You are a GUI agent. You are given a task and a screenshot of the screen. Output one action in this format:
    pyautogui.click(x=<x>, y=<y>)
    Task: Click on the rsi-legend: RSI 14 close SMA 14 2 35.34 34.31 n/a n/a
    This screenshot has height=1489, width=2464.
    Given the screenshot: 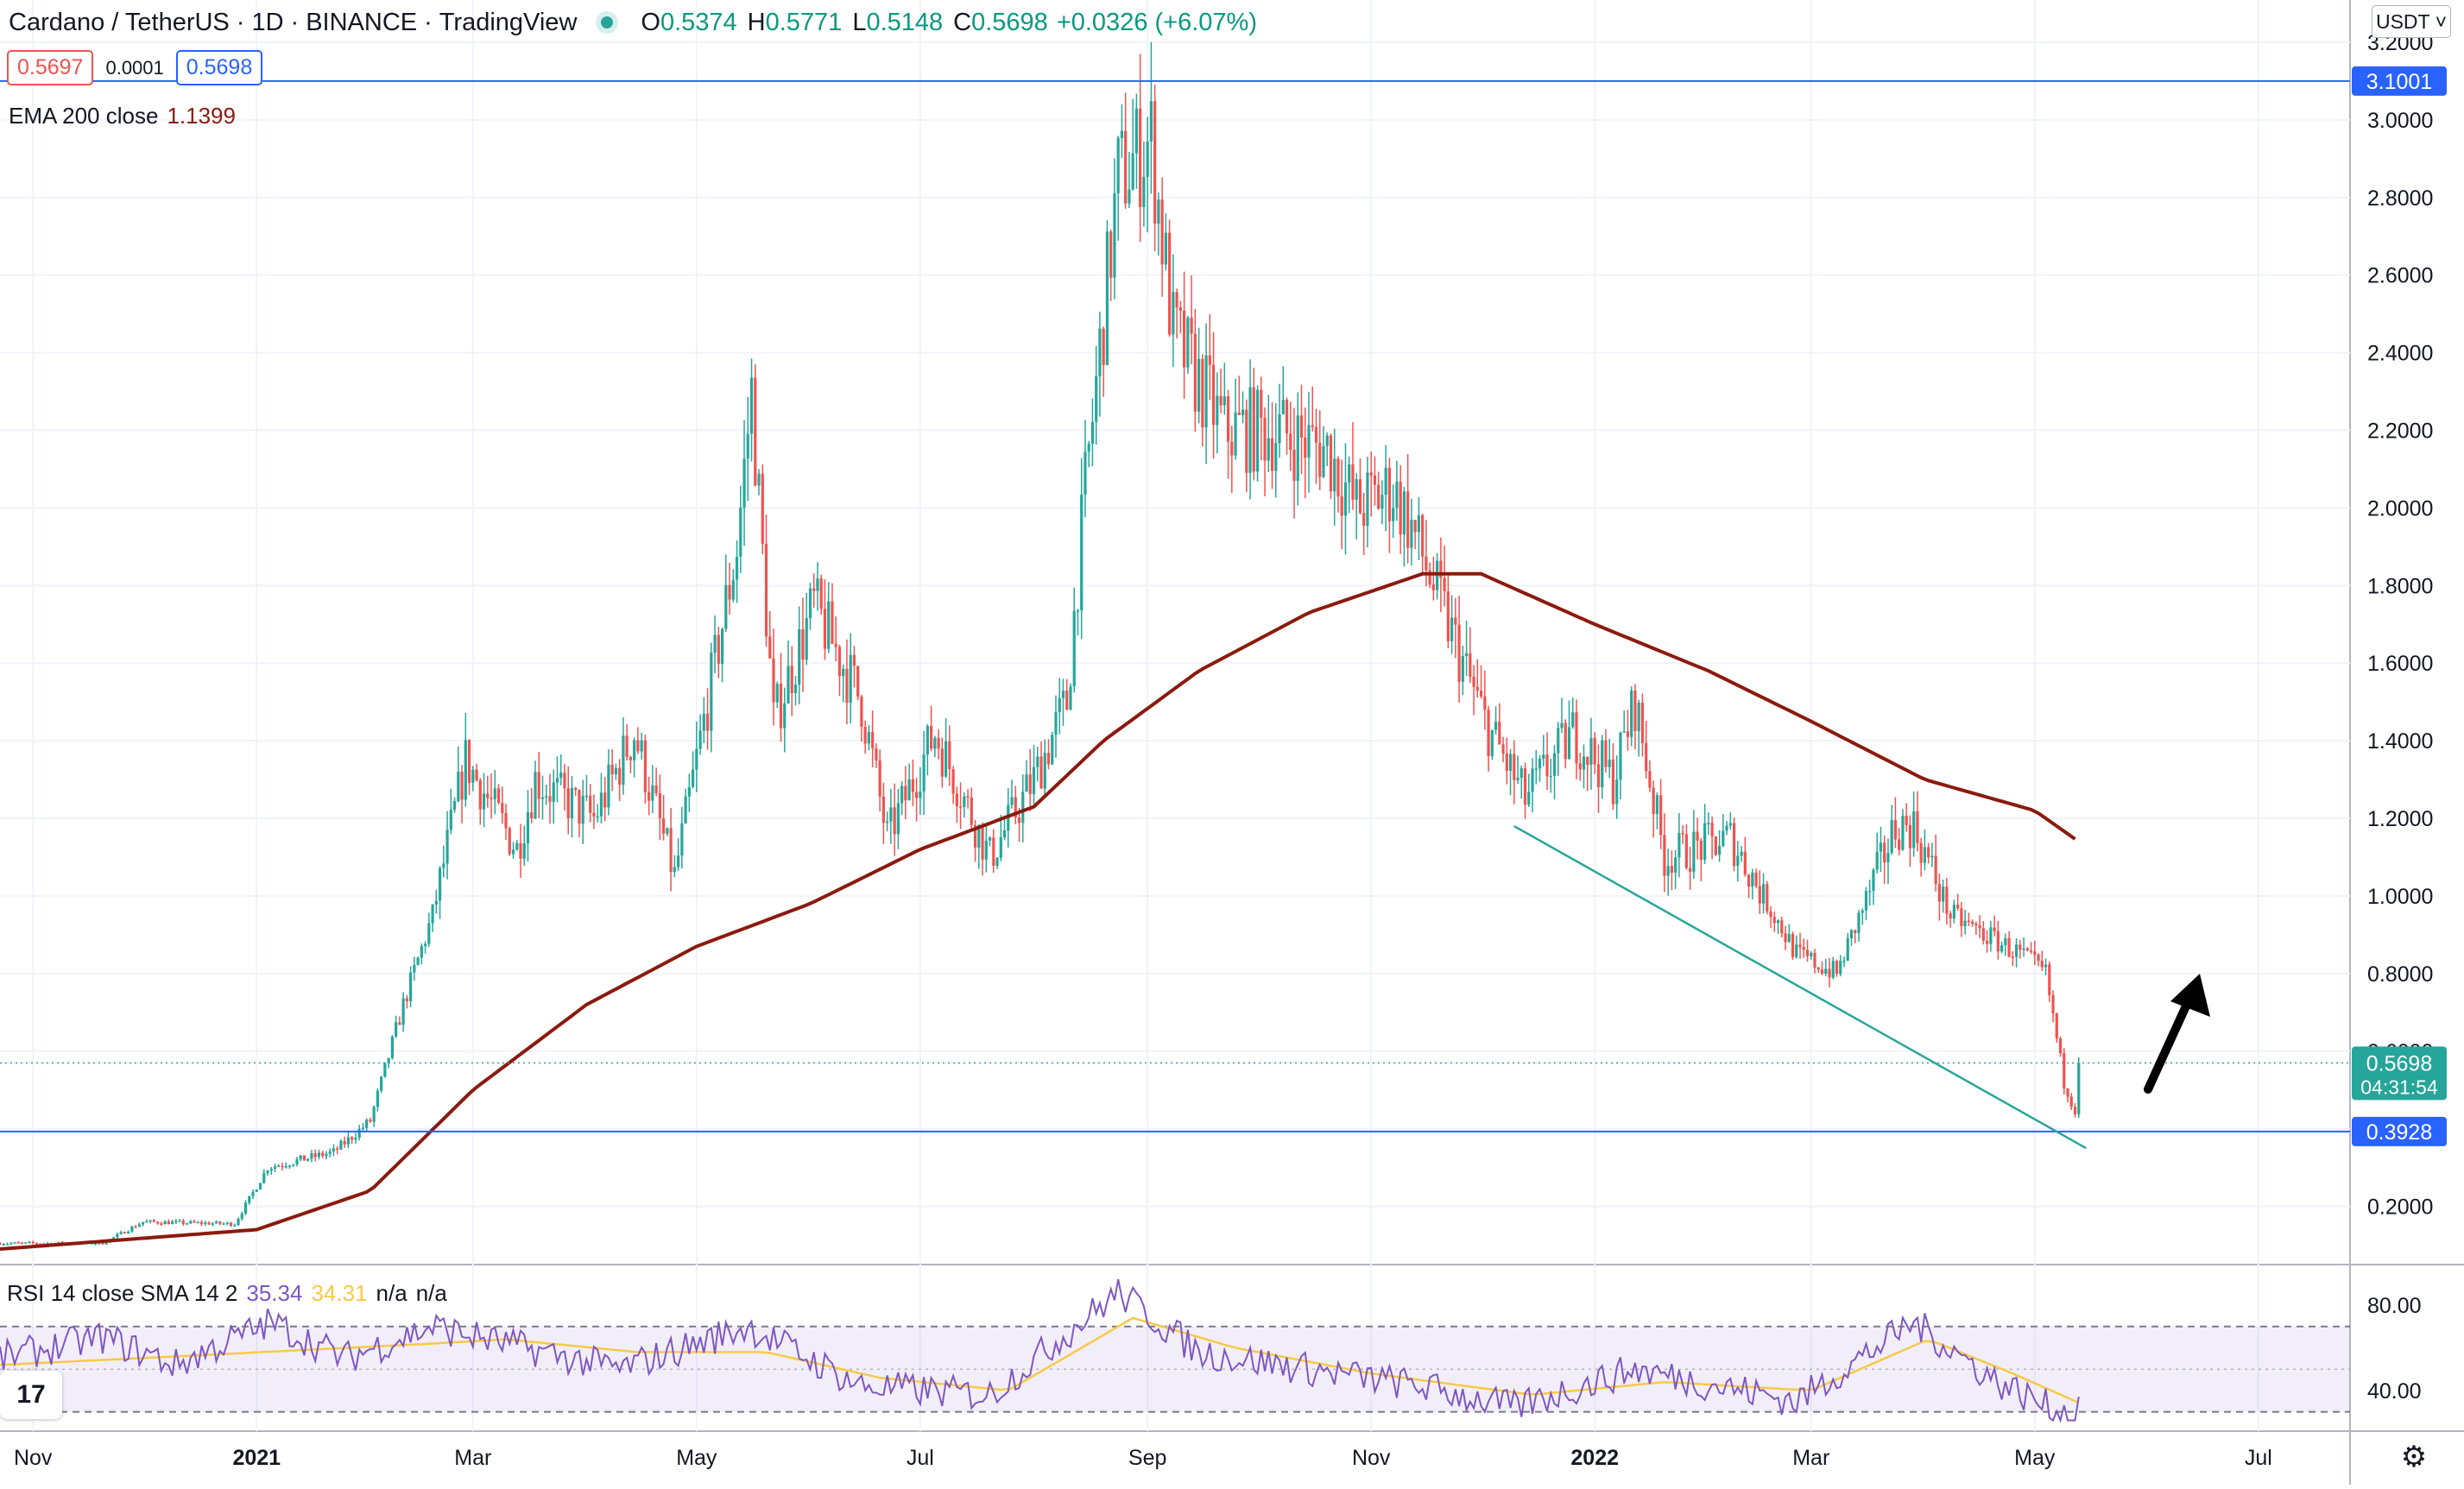 What is the action you would take?
    pyautogui.click(x=227, y=1293)
    